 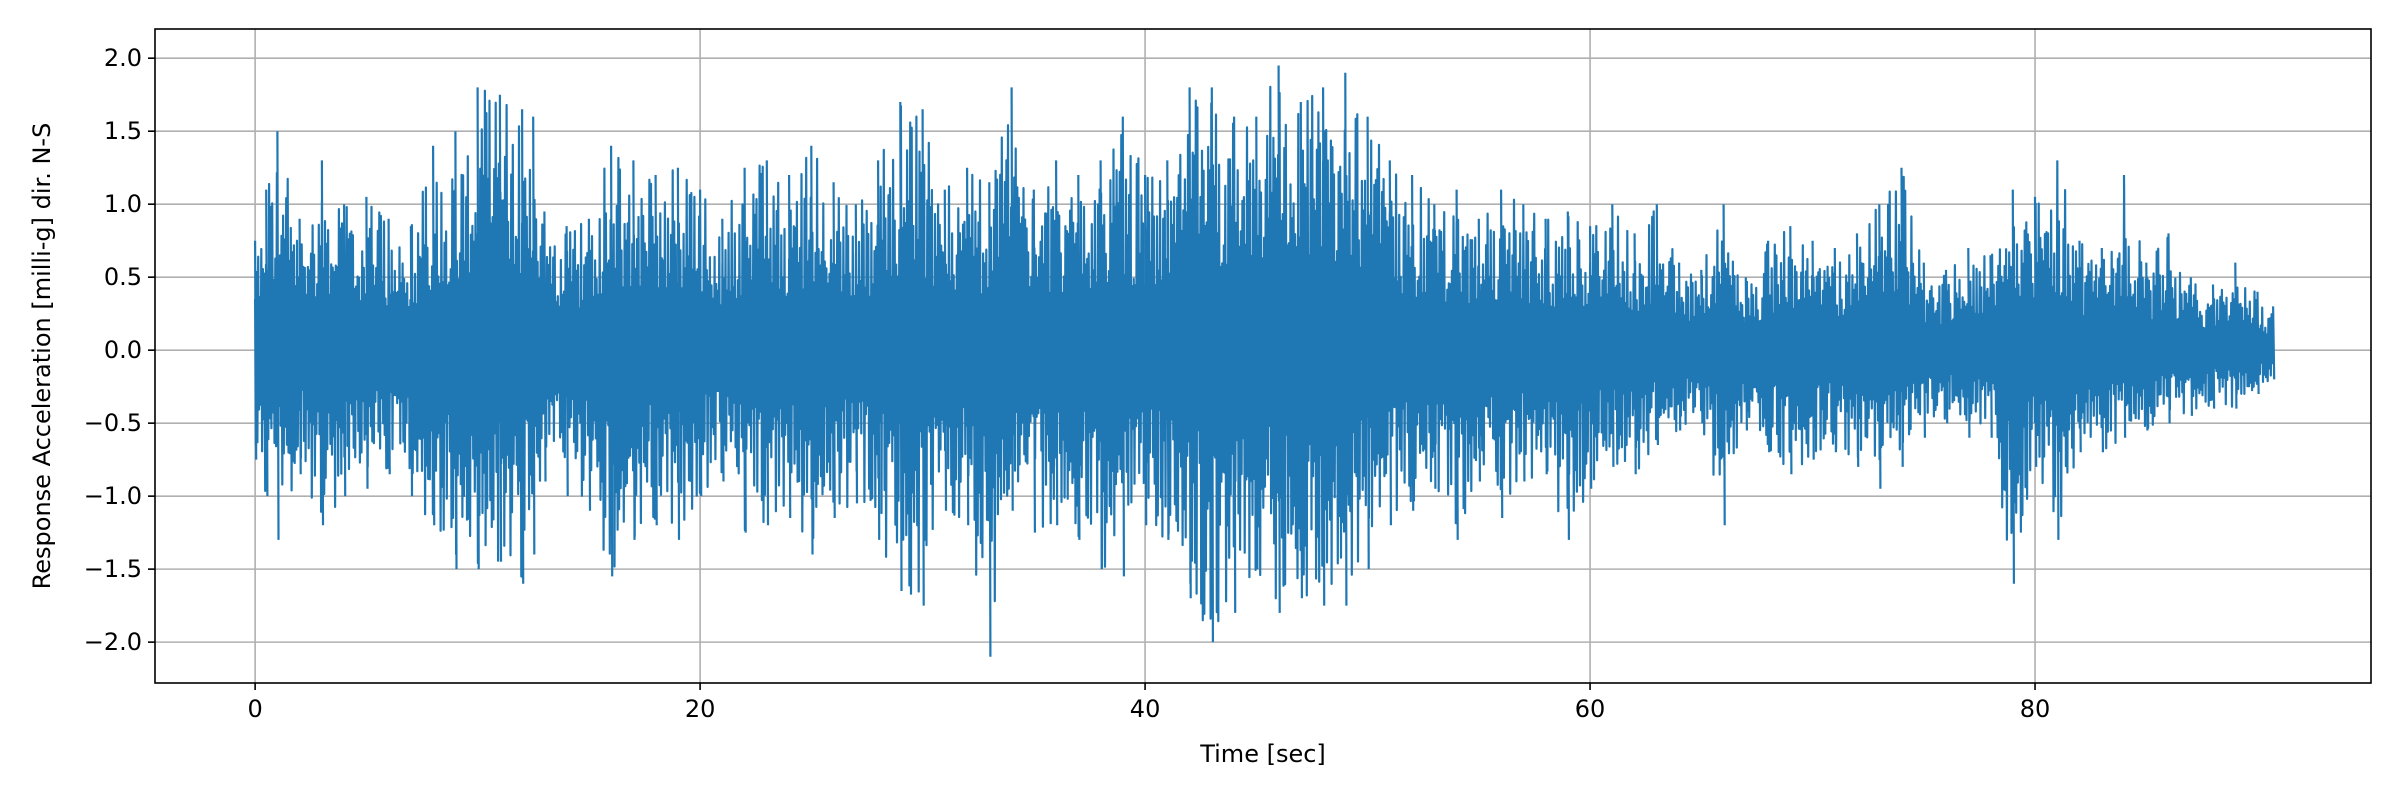 I want to click on x-tick-label: 0, so click(x=254, y=709).